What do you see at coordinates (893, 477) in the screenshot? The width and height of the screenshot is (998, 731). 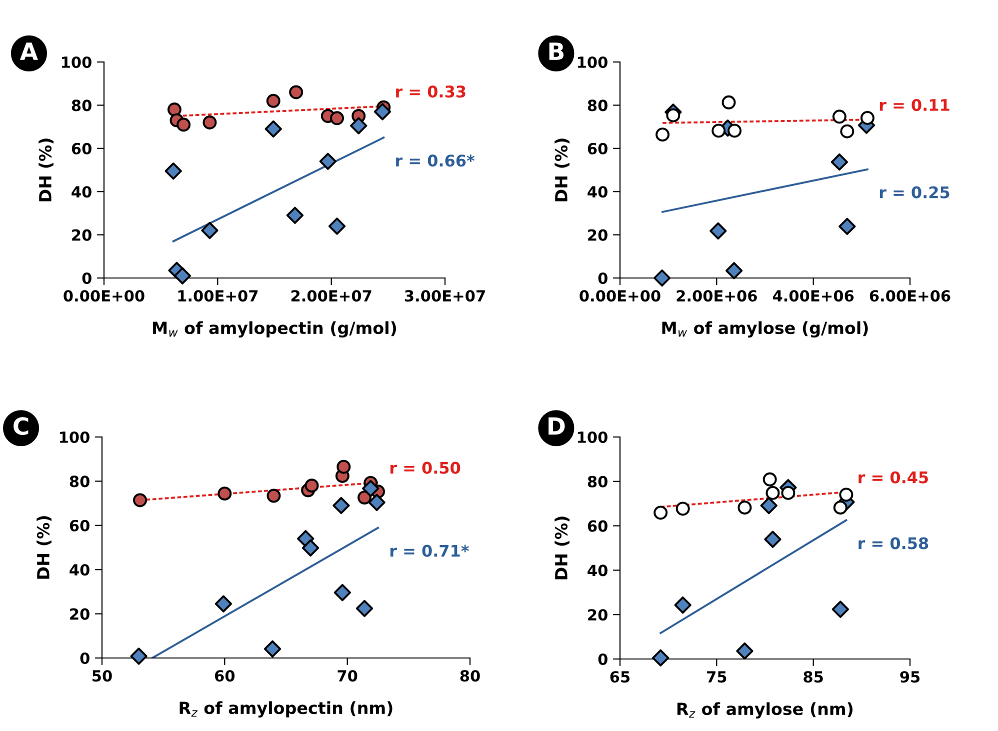 I see `series-label: r = 0.45` at bounding box center [893, 477].